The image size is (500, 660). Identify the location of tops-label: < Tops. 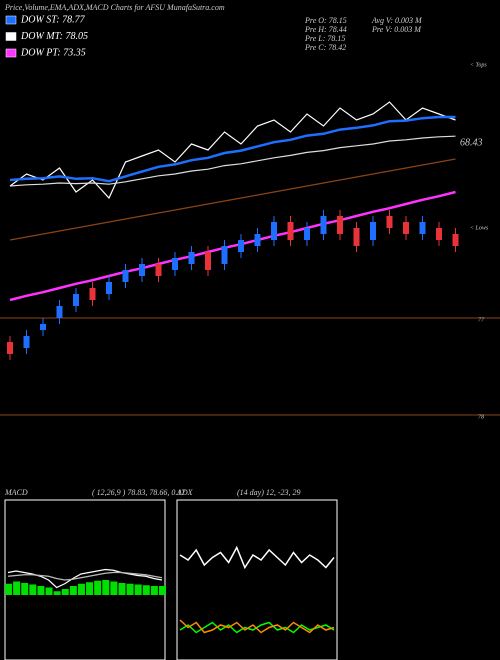
(478, 65).